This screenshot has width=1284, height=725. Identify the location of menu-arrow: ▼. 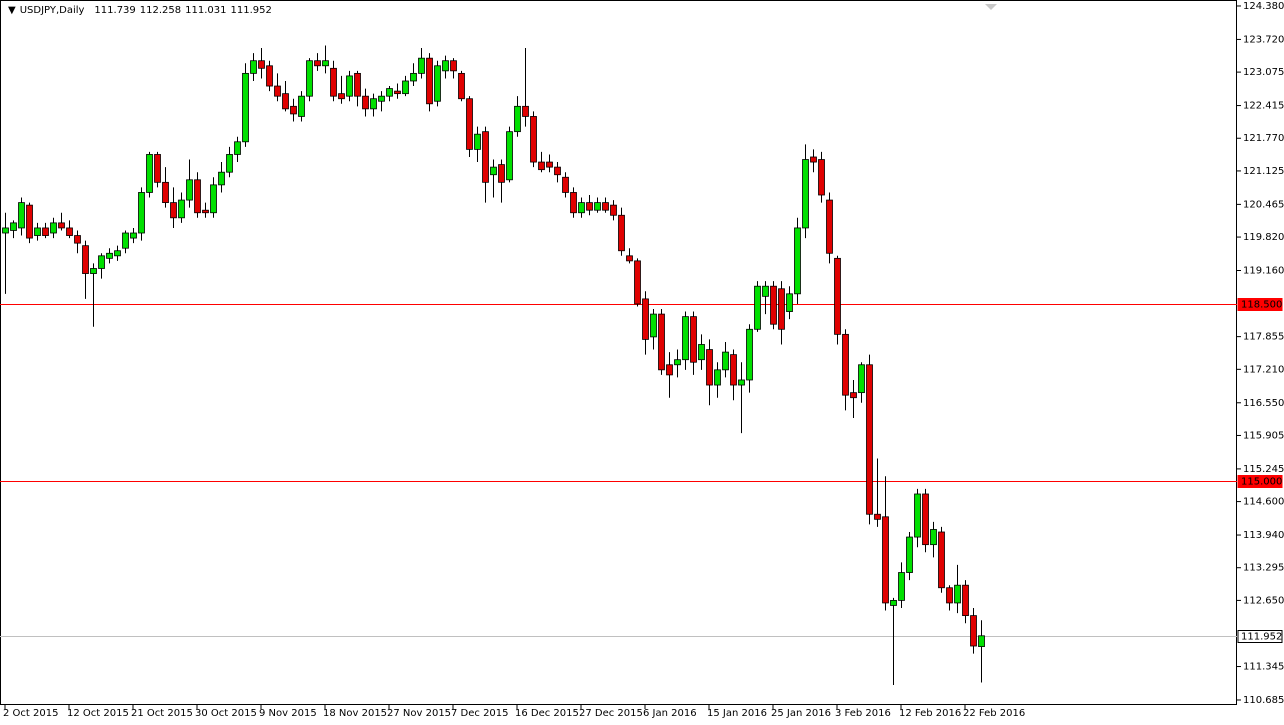
(12, 10).